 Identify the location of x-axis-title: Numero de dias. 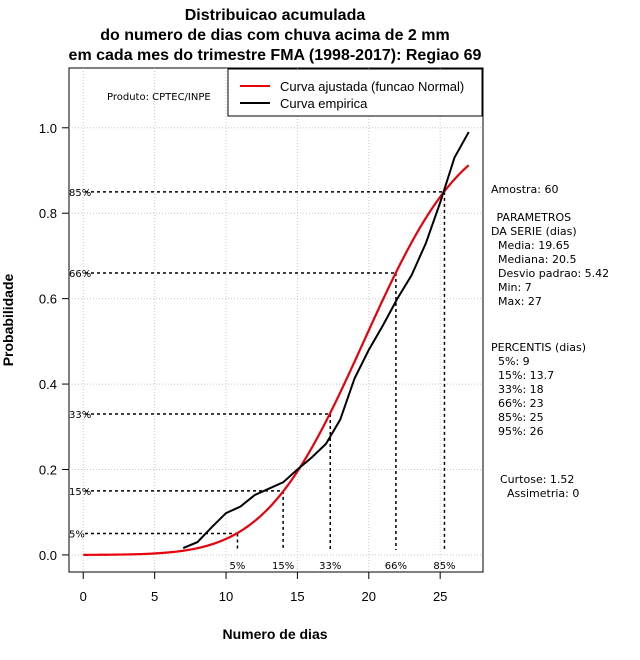
(274, 634).